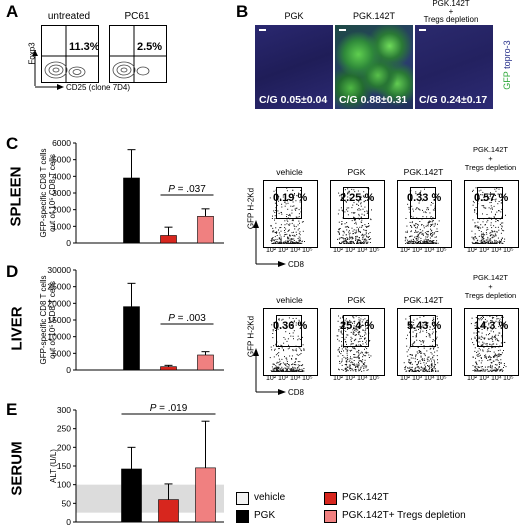  I want to click on facs-x-tick: 10⁵, so click(508, 378).